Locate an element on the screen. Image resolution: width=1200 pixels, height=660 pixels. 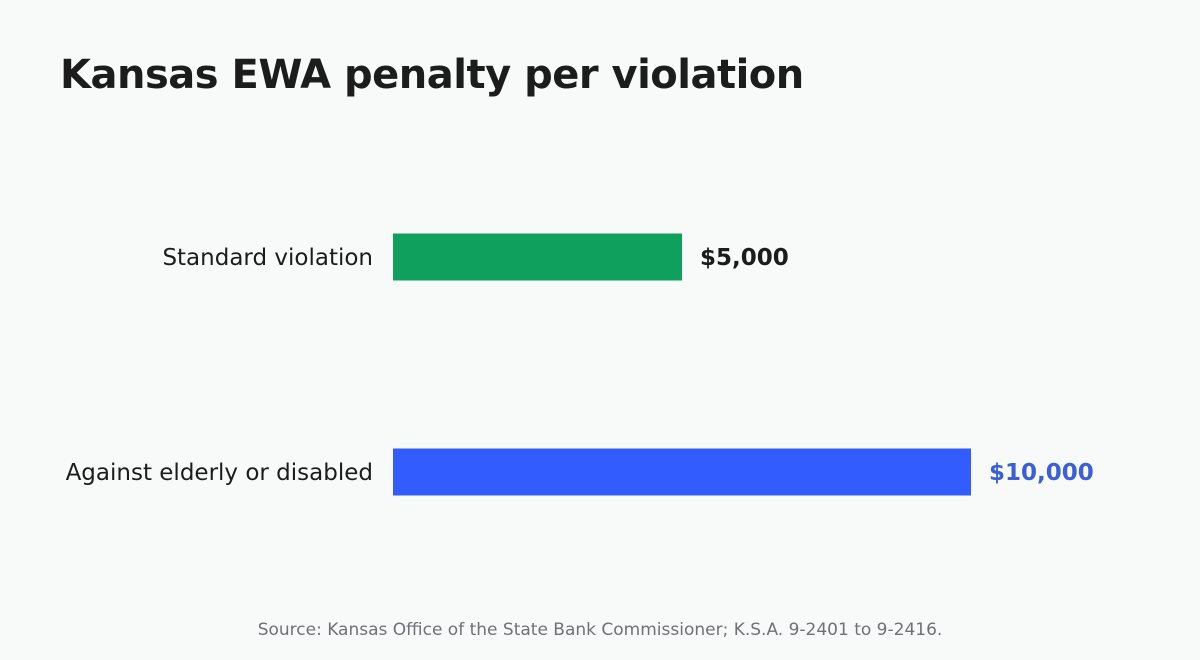
category-label: Standard violation is located at coordinates (267, 258).